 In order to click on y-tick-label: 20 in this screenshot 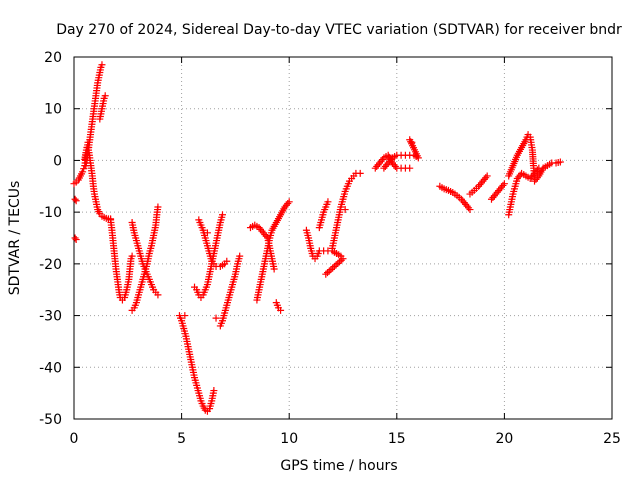, I will do `click(53, 58)`.